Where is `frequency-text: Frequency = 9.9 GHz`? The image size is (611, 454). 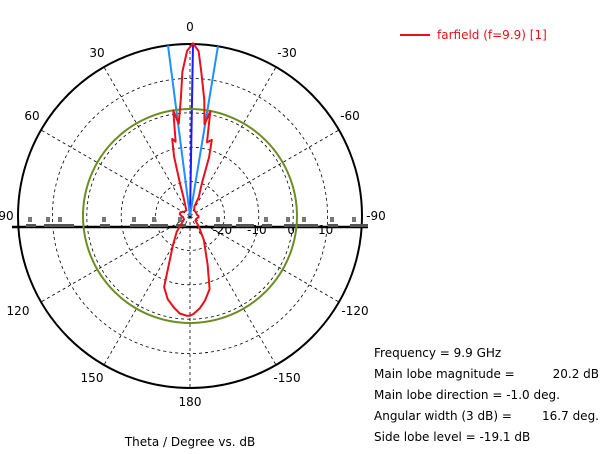 frequency-text: Frequency = 9.9 GHz is located at coordinates (437, 353).